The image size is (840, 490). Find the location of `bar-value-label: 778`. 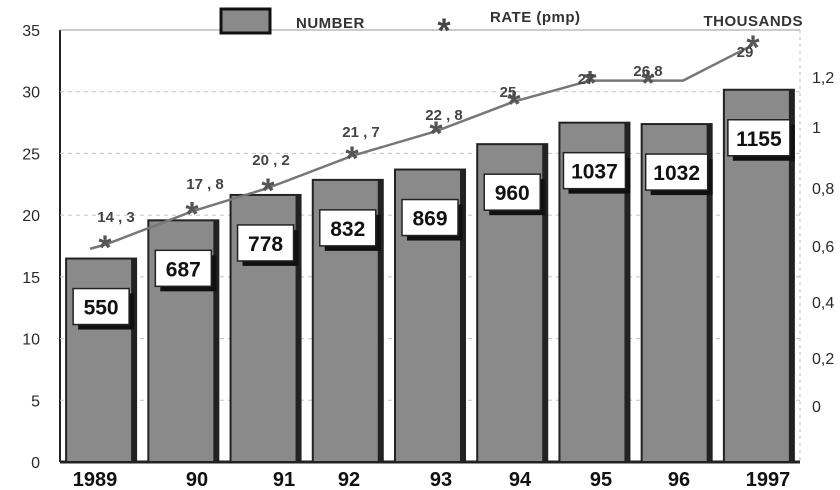

bar-value-label: 778 is located at coordinates (265, 244).